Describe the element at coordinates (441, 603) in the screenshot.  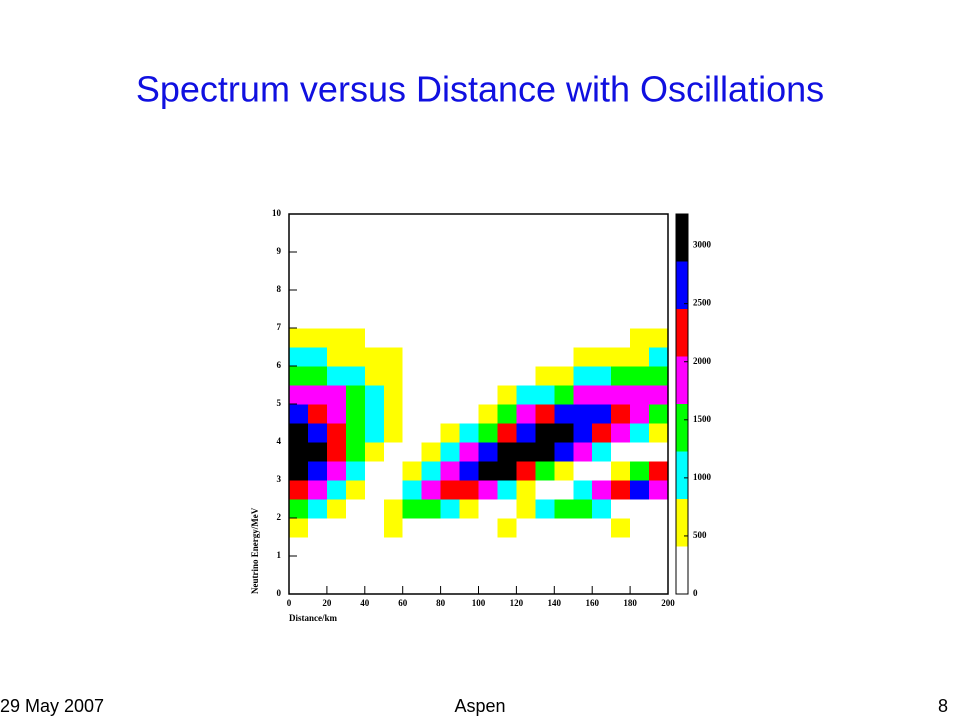
I see `x-tick-label: 80` at that location.